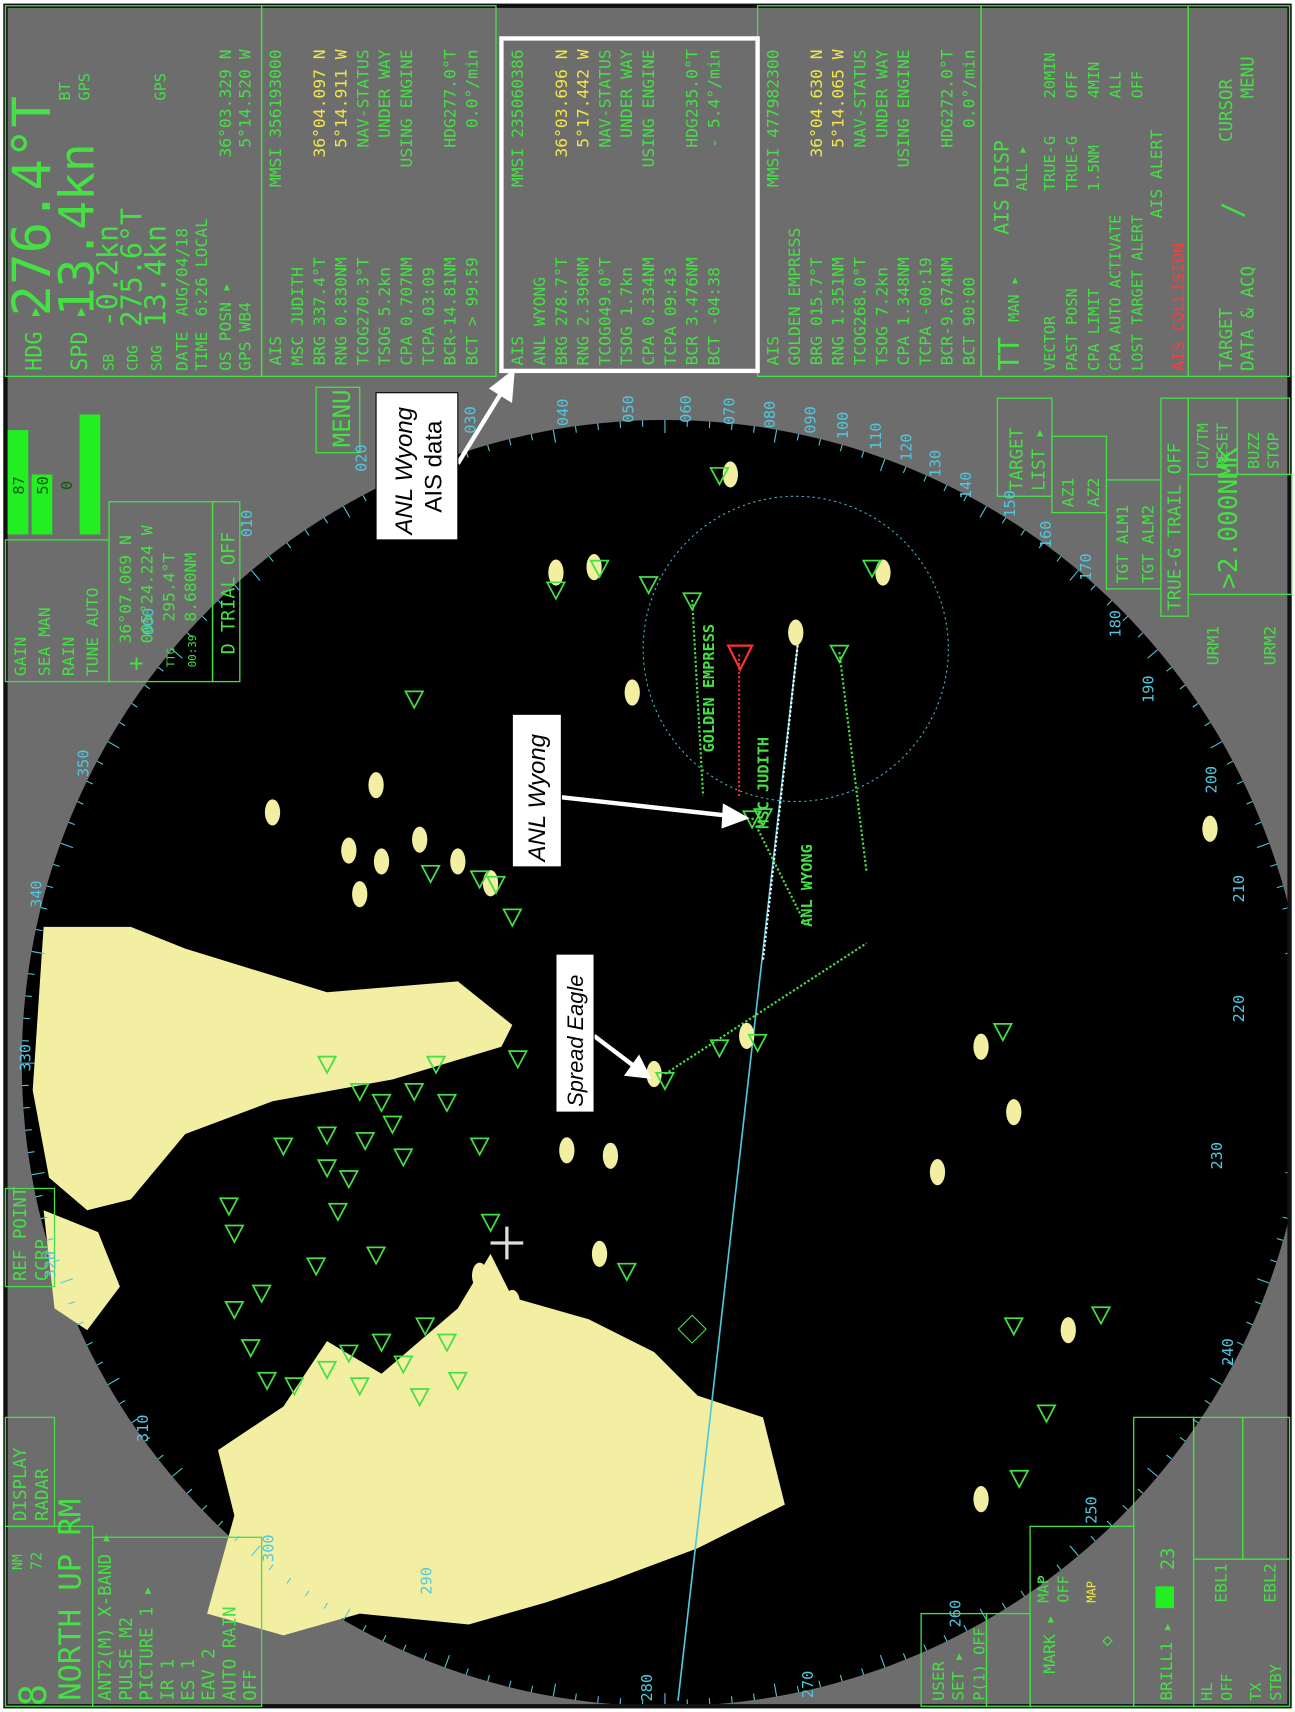  Describe the element at coordinates (297, 316) in the screenshot. I see `label: MSC JUDITH` at that location.